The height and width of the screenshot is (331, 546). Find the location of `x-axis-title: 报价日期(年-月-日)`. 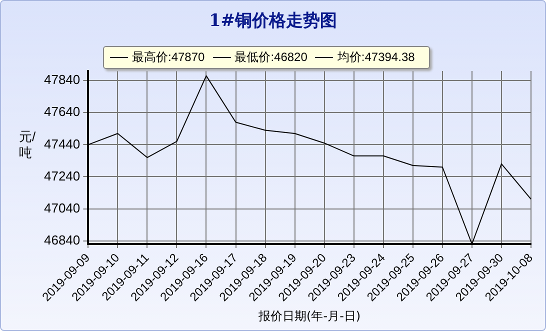

x-axis-title: 报价日期(年-月-日) is located at coordinates (309, 315).